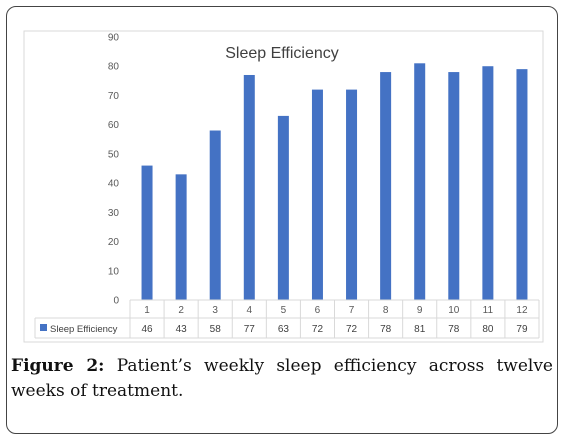  Describe the element at coordinates (84, 329) in the screenshot. I see `legend-series-name: Sleep Efficiency` at that location.